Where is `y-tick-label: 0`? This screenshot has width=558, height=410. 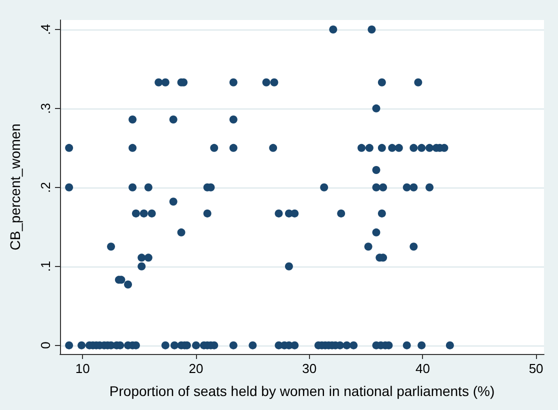
y-tick-label: 0 is located at coordinates (45, 345).